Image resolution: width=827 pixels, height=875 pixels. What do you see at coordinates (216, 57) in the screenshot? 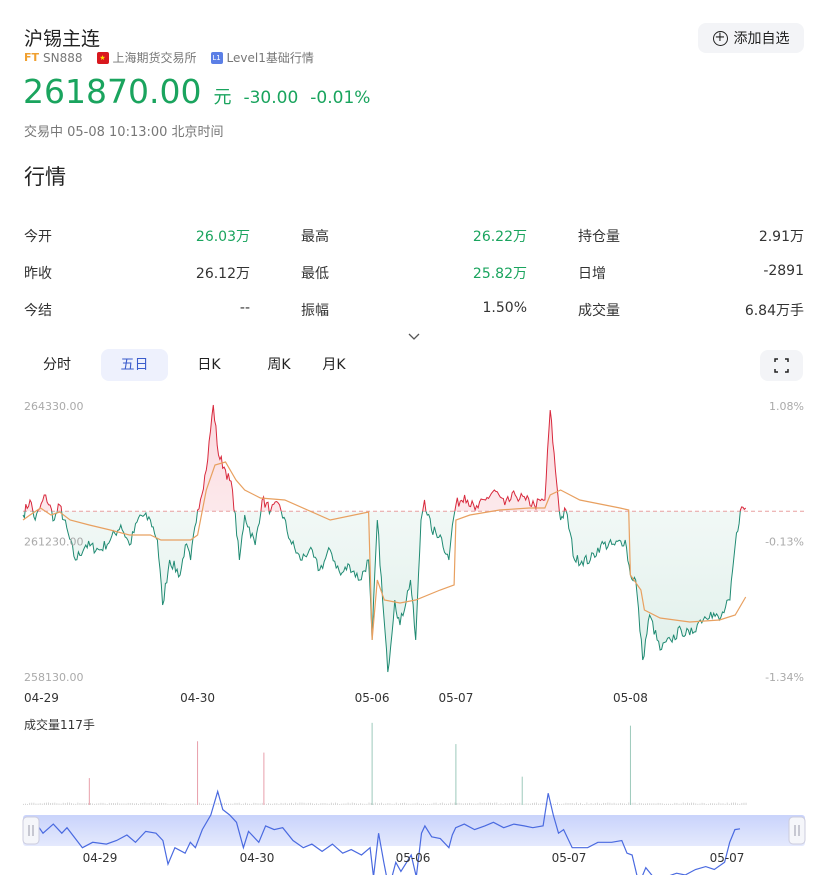
I see `level1-icon: L1` at bounding box center [216, 57].